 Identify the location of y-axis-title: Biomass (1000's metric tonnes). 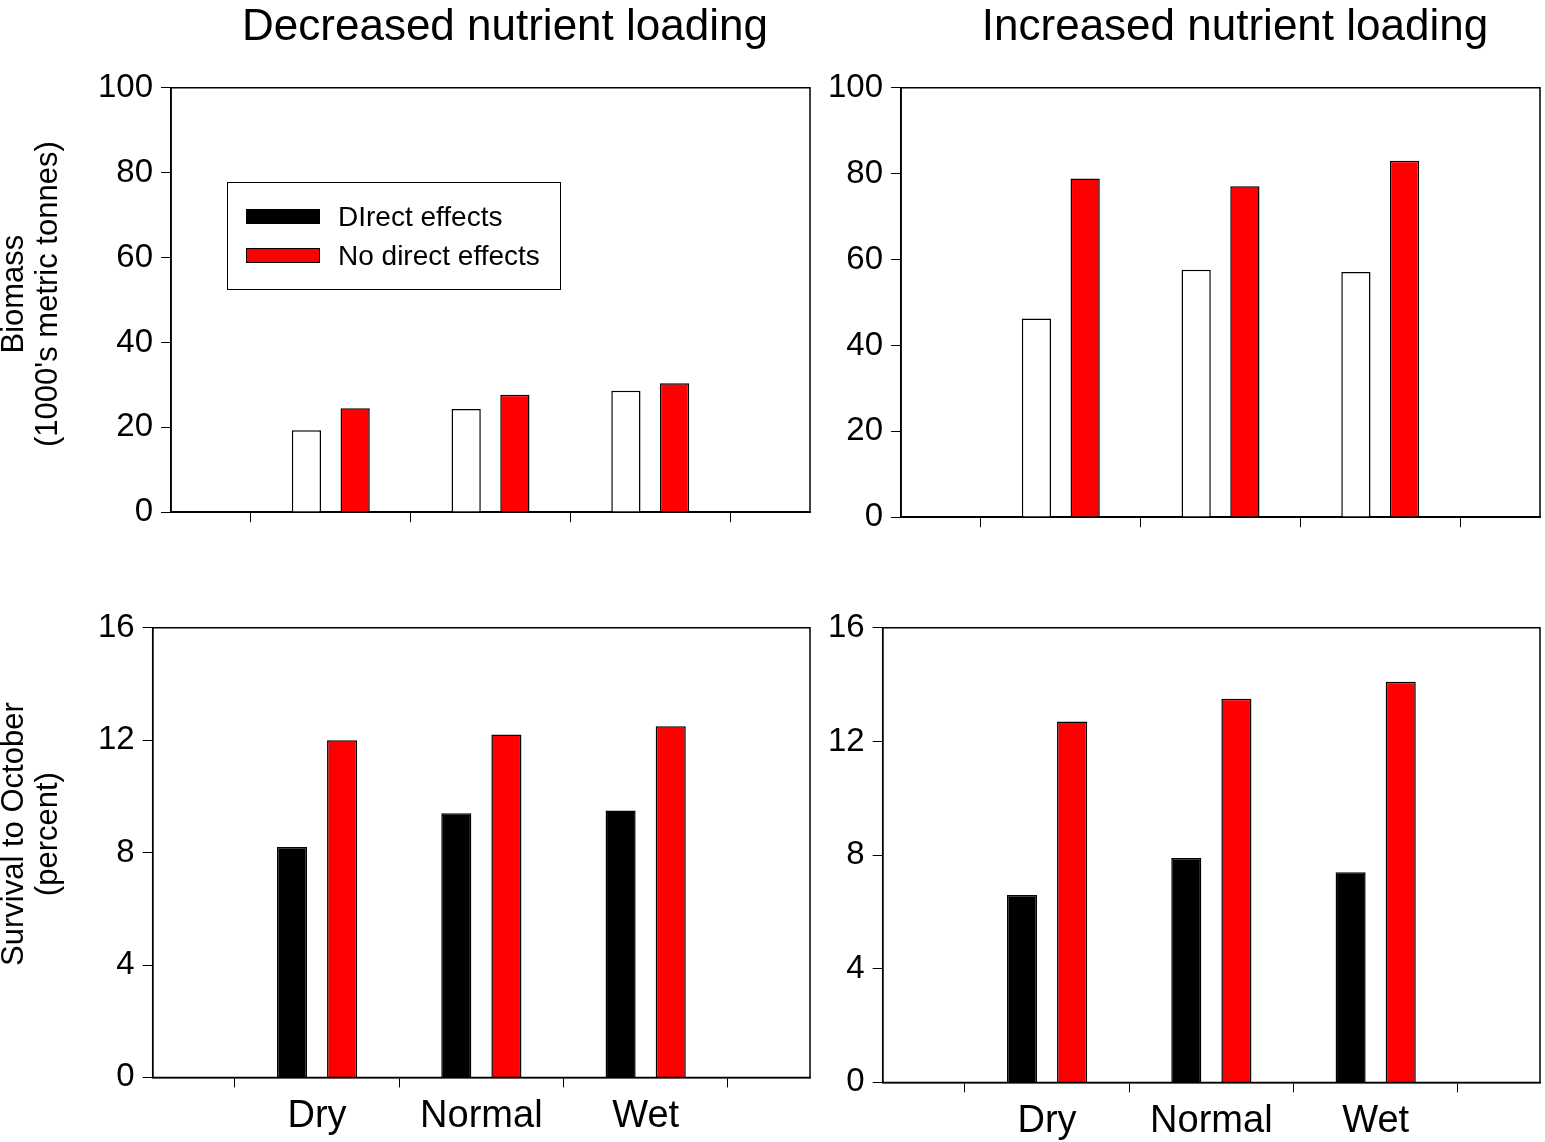
(32, 294).